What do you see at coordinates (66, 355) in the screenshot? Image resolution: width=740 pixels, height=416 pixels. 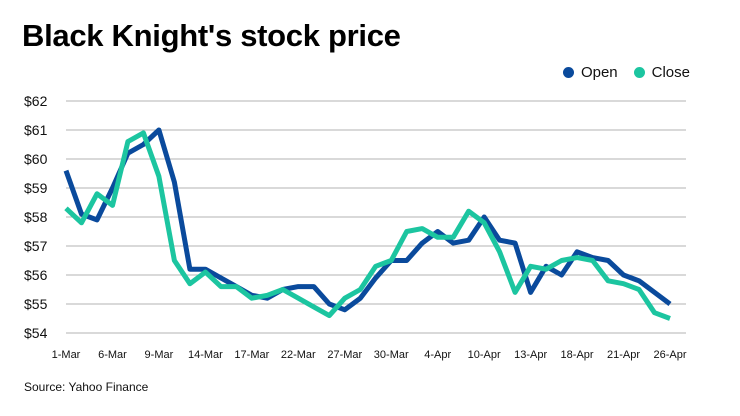 I see `x-tick-label: 1-Mar` at bounding box center [66, 355].